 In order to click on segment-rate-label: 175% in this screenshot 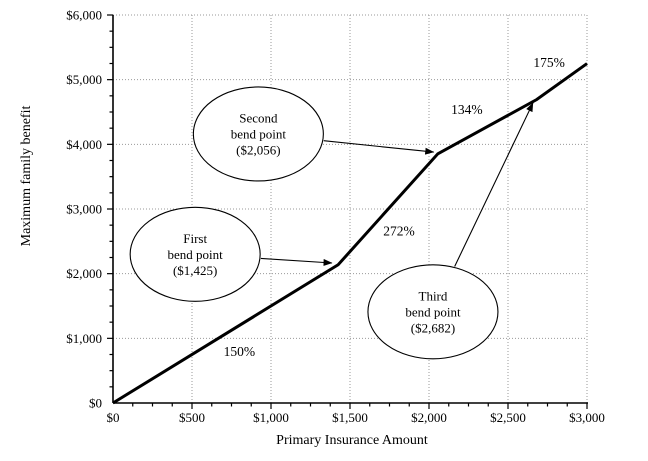, I will do `click(549, 62)`.